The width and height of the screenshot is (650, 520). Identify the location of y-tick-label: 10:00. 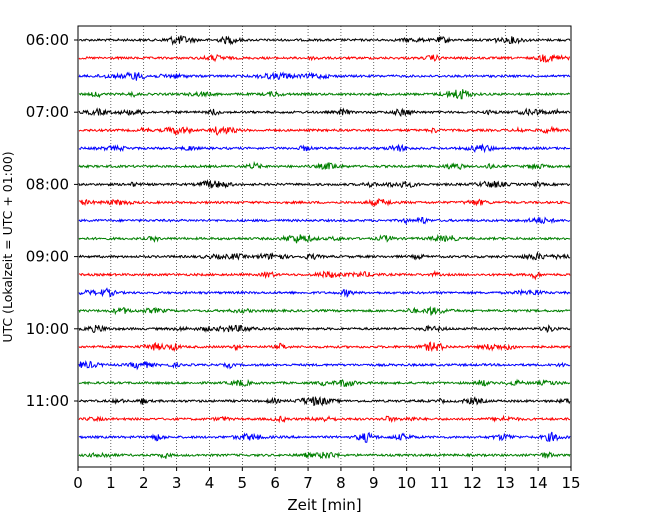
(47, 329).